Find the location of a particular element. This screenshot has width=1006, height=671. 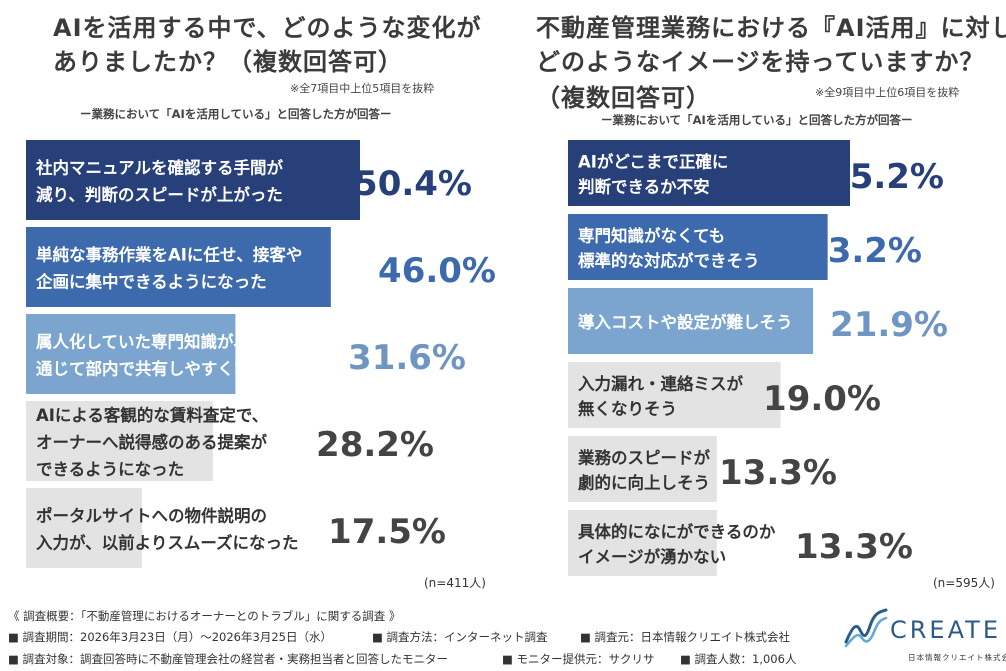

right-note: ※全9項目中上位6項目を抜粋 is located at coordinates (887, 92).